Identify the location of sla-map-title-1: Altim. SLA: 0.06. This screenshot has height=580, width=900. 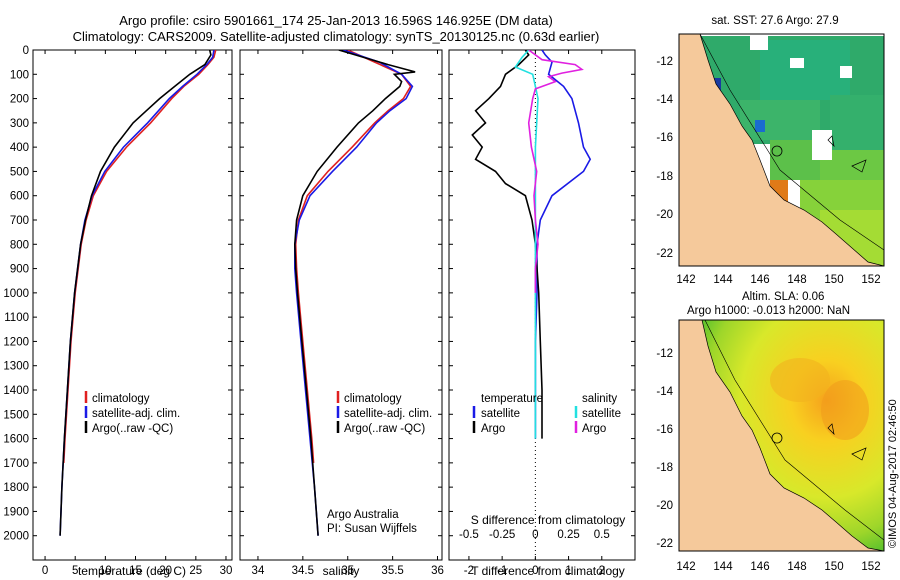
(783, 297).